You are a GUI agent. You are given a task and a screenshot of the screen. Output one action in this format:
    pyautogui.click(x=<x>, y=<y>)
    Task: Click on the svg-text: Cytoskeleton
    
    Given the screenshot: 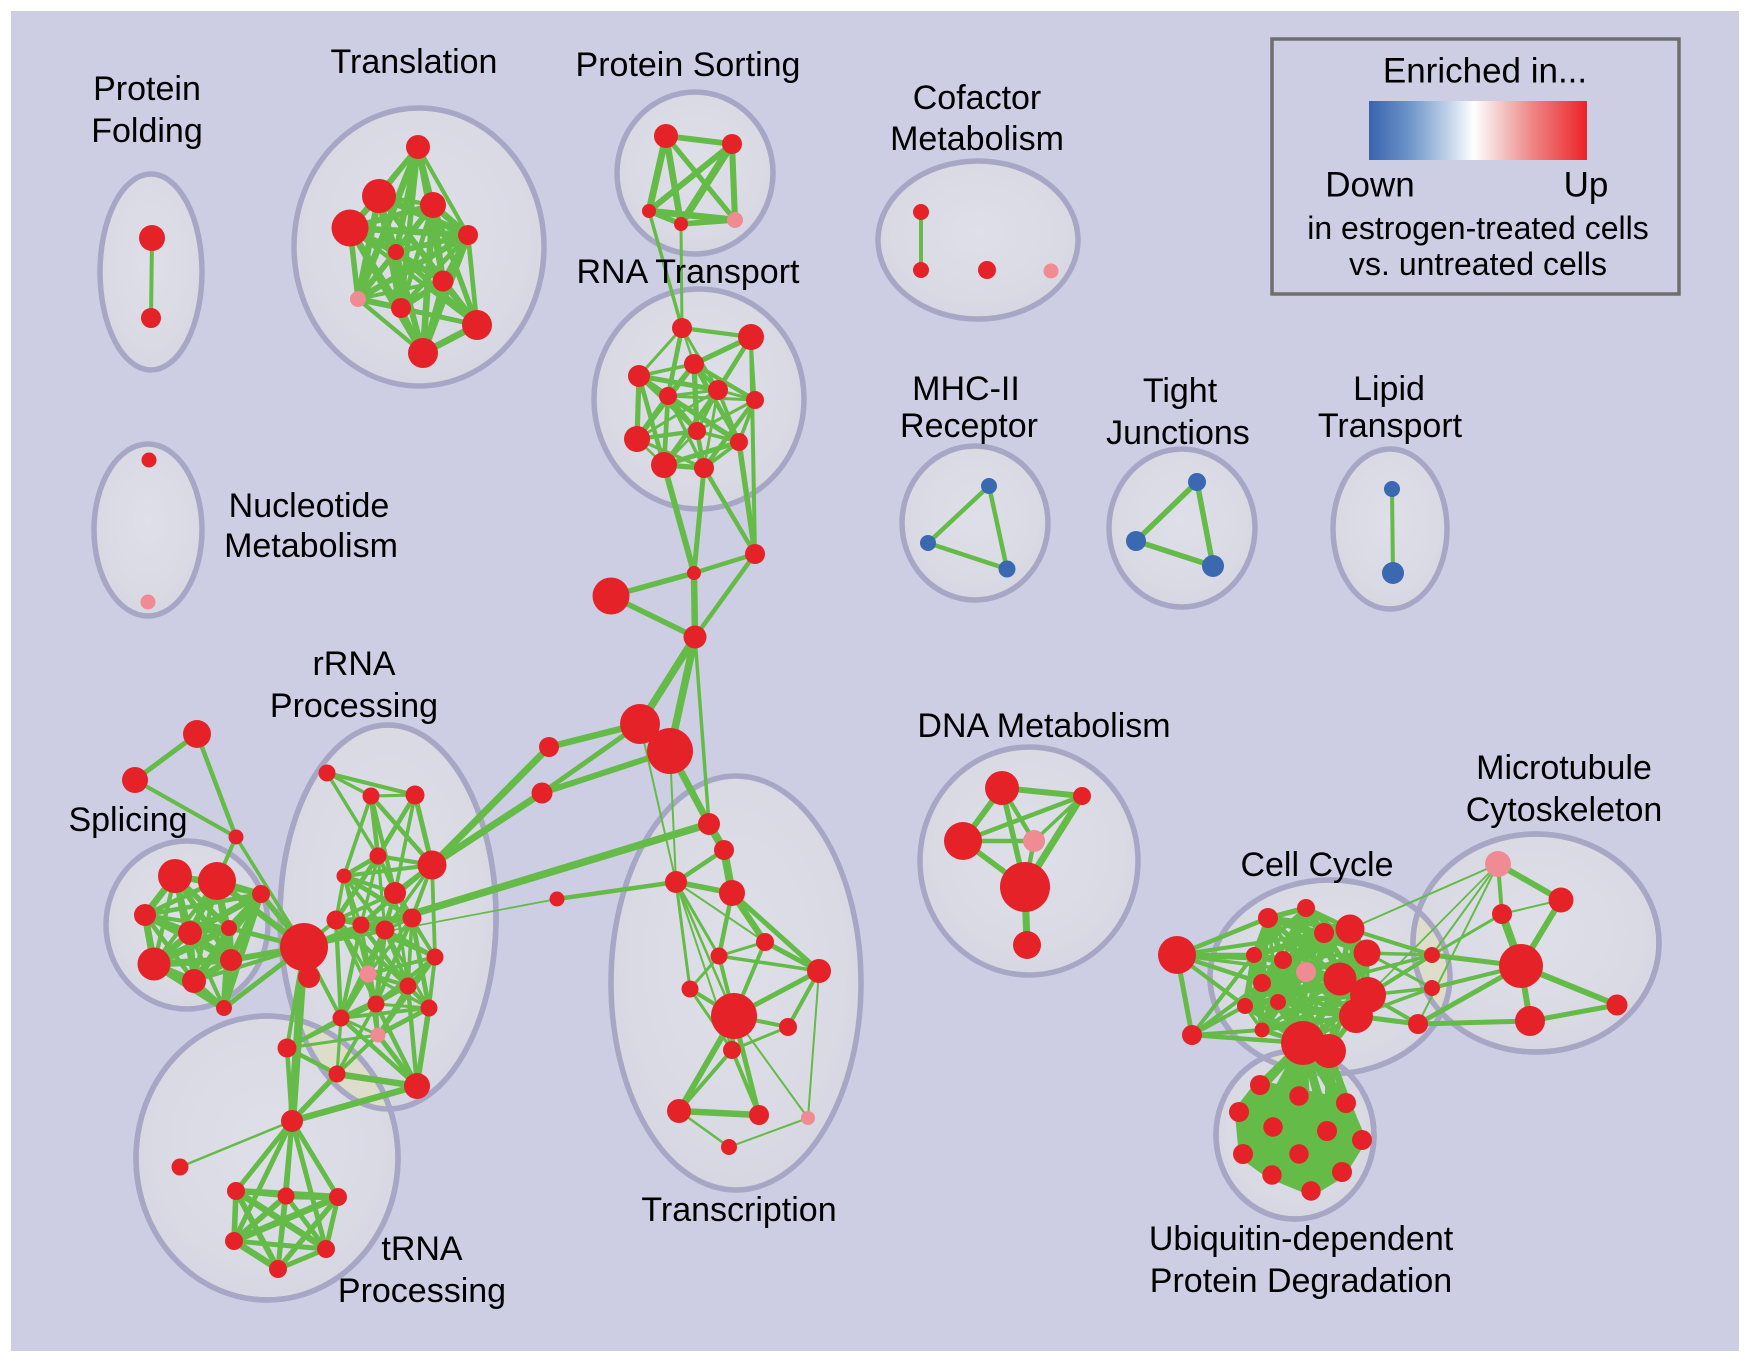 What is the action you would take?
    pyautogui.click(x=1564, y=810)
    